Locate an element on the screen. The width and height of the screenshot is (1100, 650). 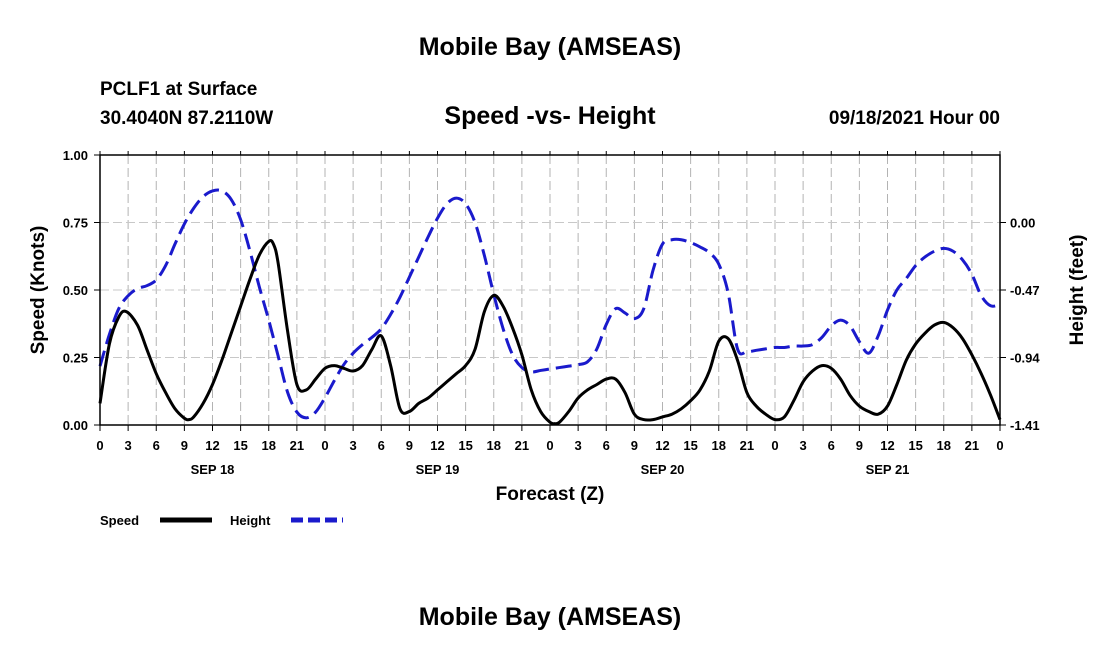
top-title: Mobile Bay (AMSEAS) is located at coordinates (550, 47).